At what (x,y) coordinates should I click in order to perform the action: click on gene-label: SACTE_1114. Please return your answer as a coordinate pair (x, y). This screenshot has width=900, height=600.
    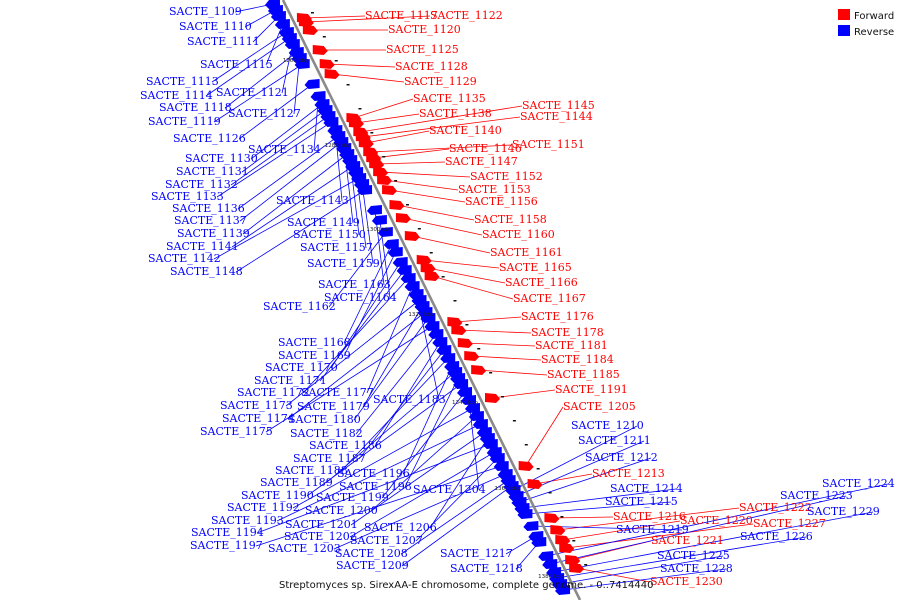
    Looking at the image, I should click on (176, 95).